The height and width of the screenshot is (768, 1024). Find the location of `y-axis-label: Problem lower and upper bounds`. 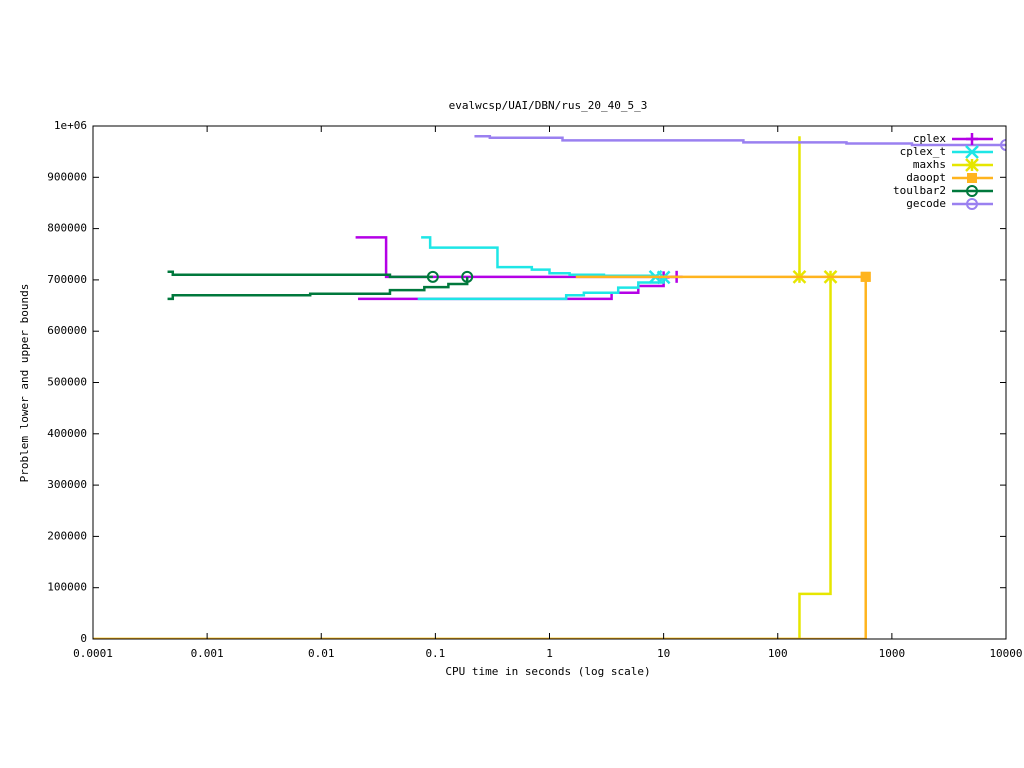

y-axis-label: Problem lower and upper bounds is located at coordinates (24, 383).